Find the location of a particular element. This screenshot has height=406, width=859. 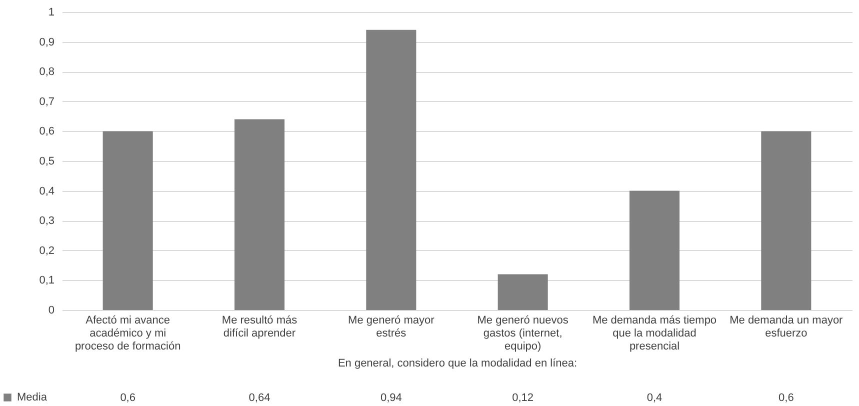

y-tick-label: 0,7 is located at coordinates (46, 102).